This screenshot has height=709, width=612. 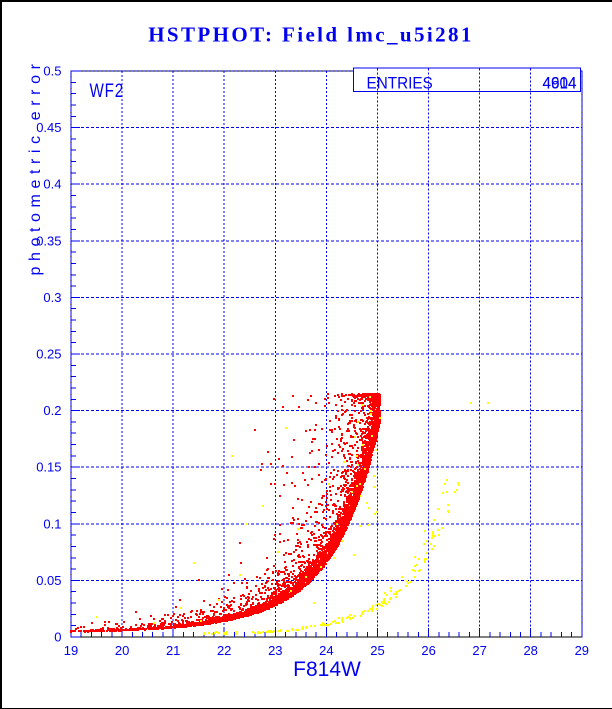 I want to click on svg-text: 0.2, so click(x=52, y=410).